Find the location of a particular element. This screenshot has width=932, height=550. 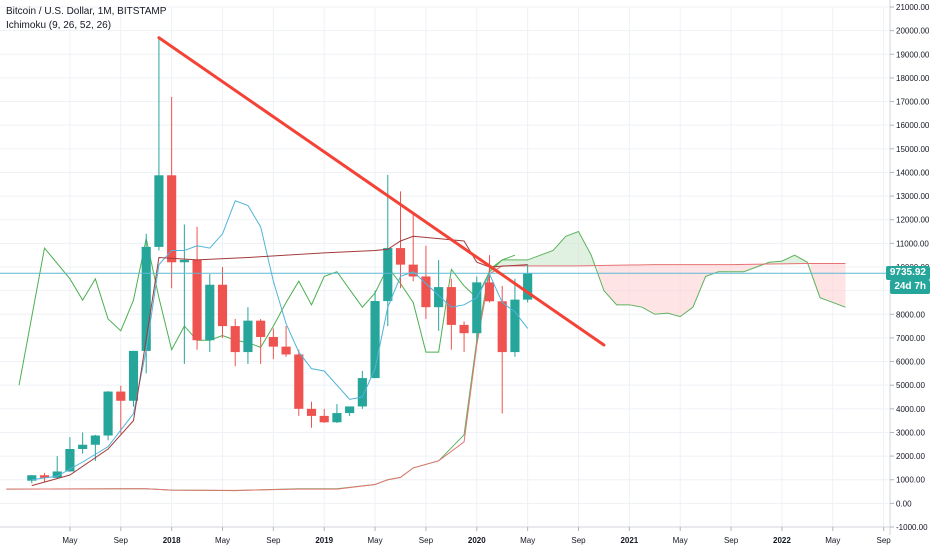

last-price-badge: 9735.92 is located at coordinates (907, 273).